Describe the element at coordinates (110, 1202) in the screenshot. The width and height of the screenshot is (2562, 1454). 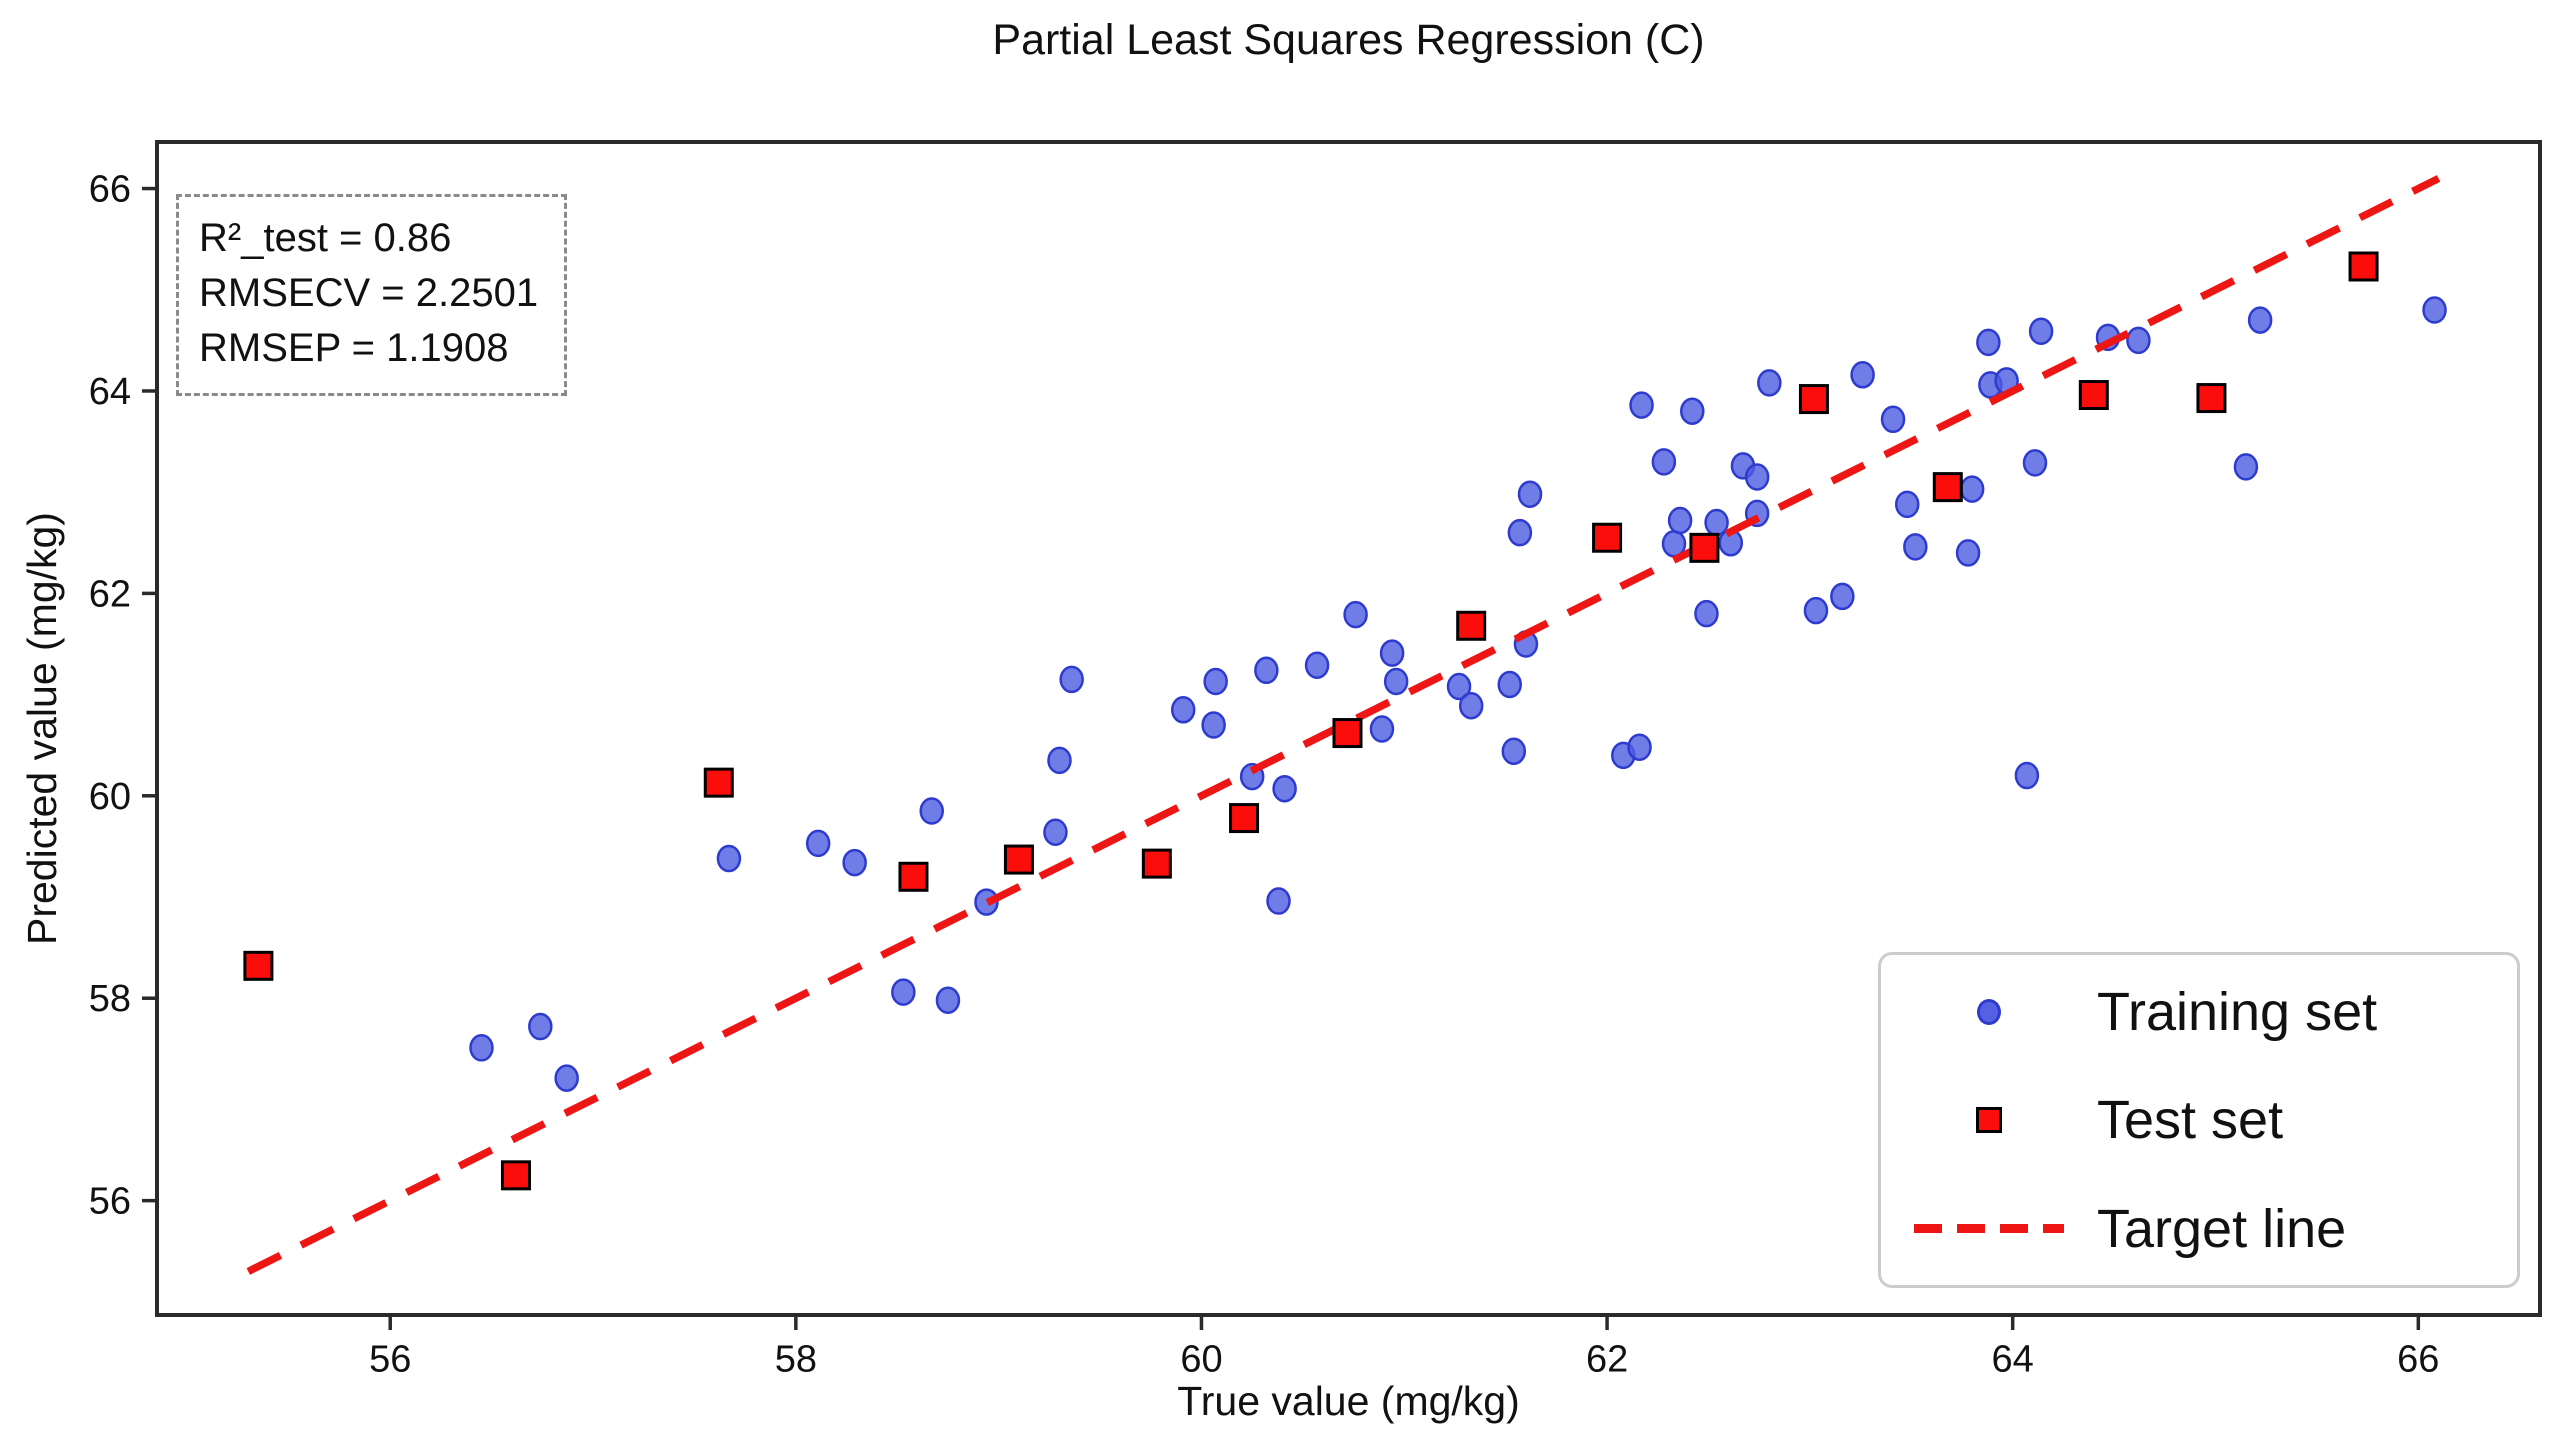
I see `y-tick-label: 56` at that location.